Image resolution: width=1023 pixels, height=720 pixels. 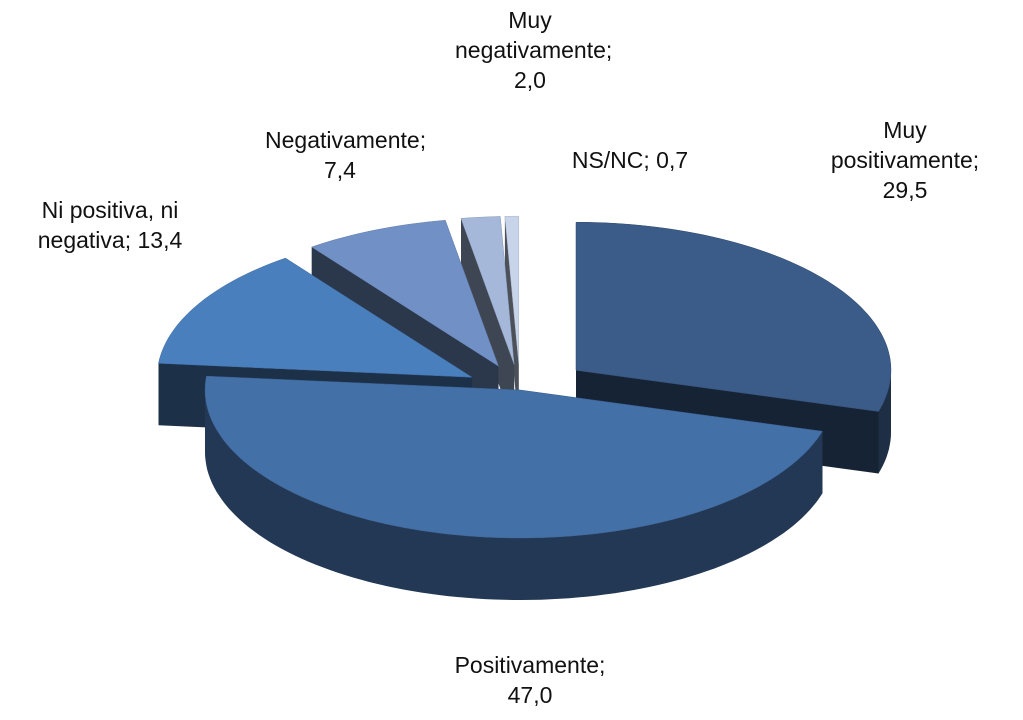 I want to click on data-label: NS/NC0,7, so click(x=630, y=160).